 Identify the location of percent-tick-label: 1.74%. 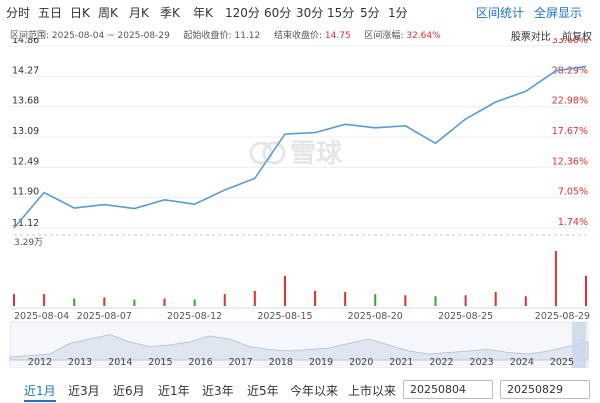
(573, 222).